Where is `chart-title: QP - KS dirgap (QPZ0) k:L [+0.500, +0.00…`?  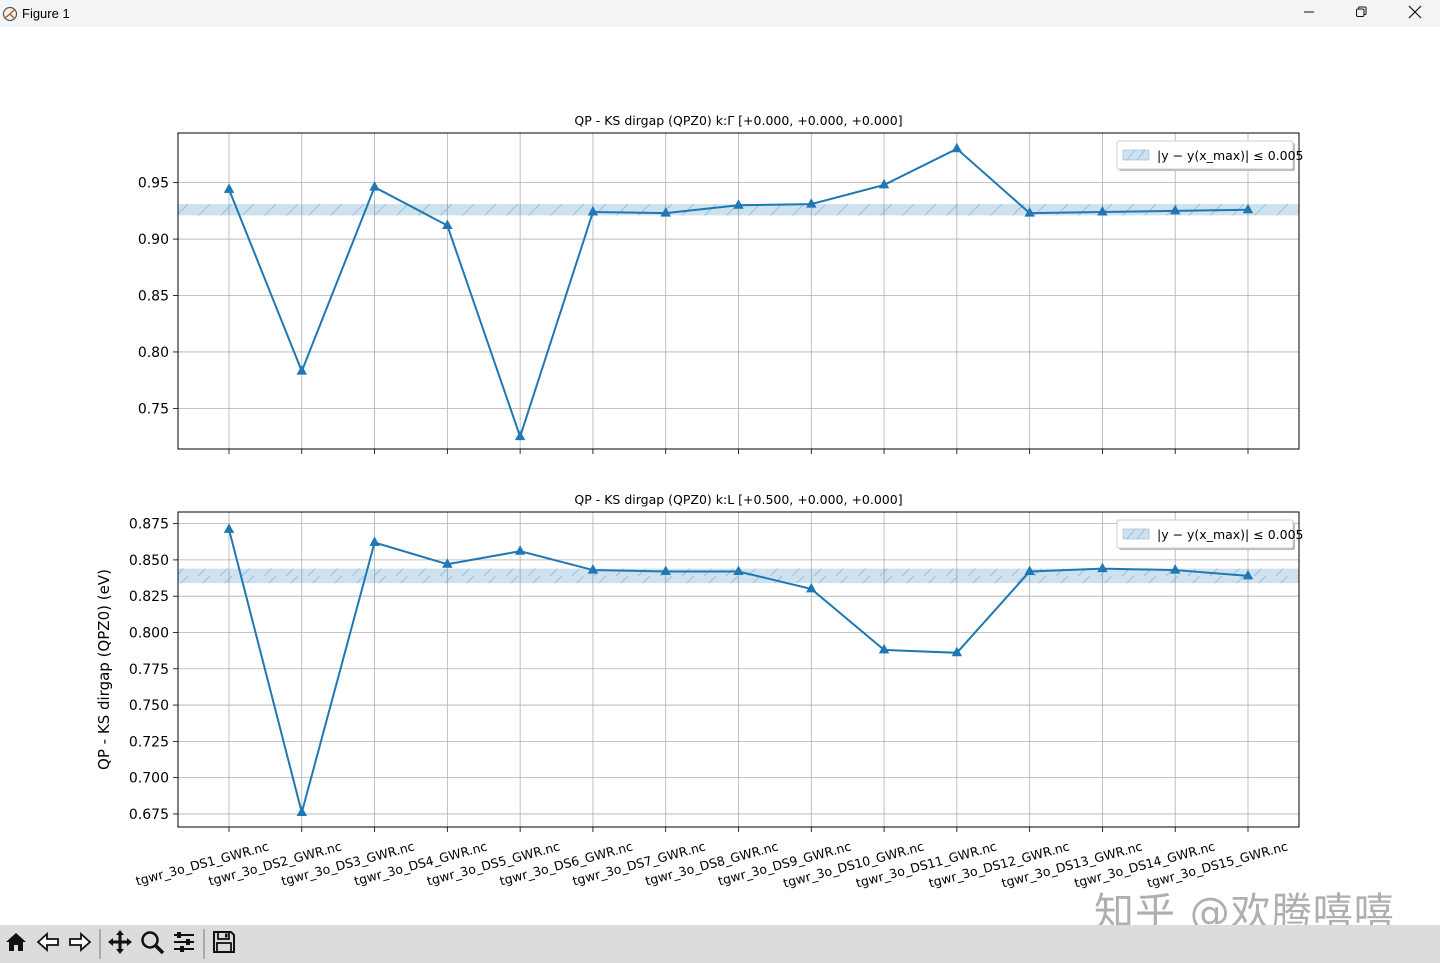
chart-title: QP - KS dirgap (QPZ0) k:L [+0.500, +0.00… is located at coordinates (738, 499).